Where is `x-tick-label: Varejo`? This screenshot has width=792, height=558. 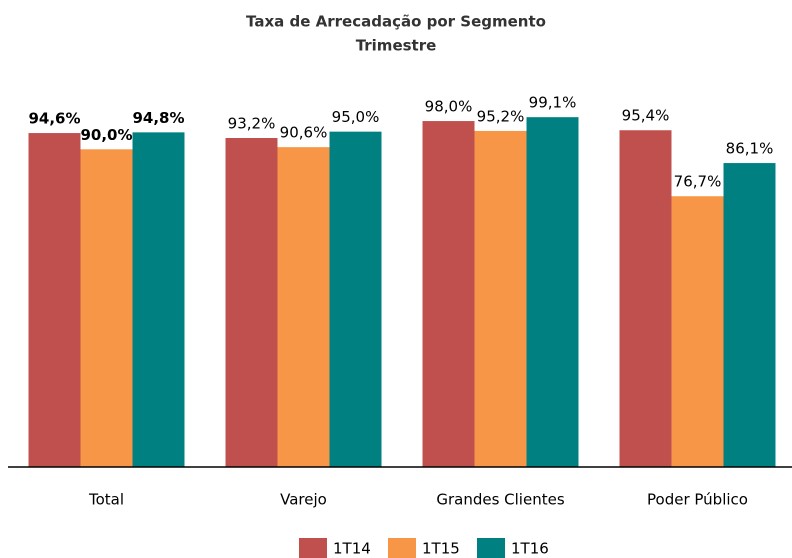 x-tick-label: Varejo is located at coordinates (303, 500).